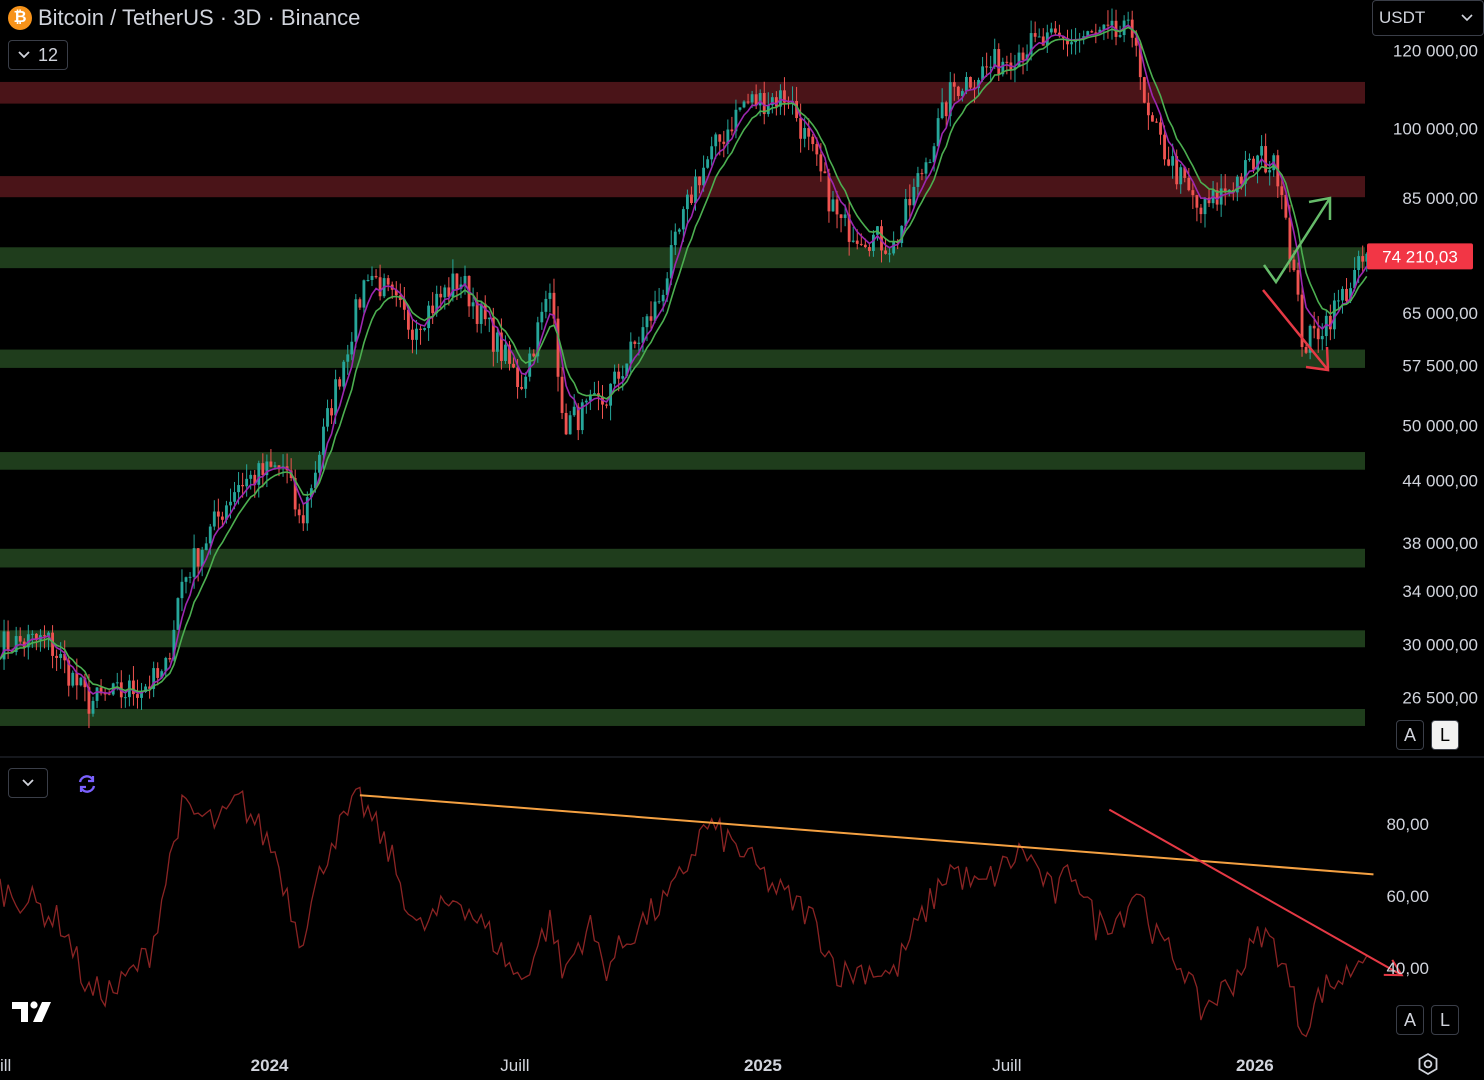 This screenshot has width=1484, height=1080. I want to click on rsi-auto-scale-button: A, so click(1410, 1020).